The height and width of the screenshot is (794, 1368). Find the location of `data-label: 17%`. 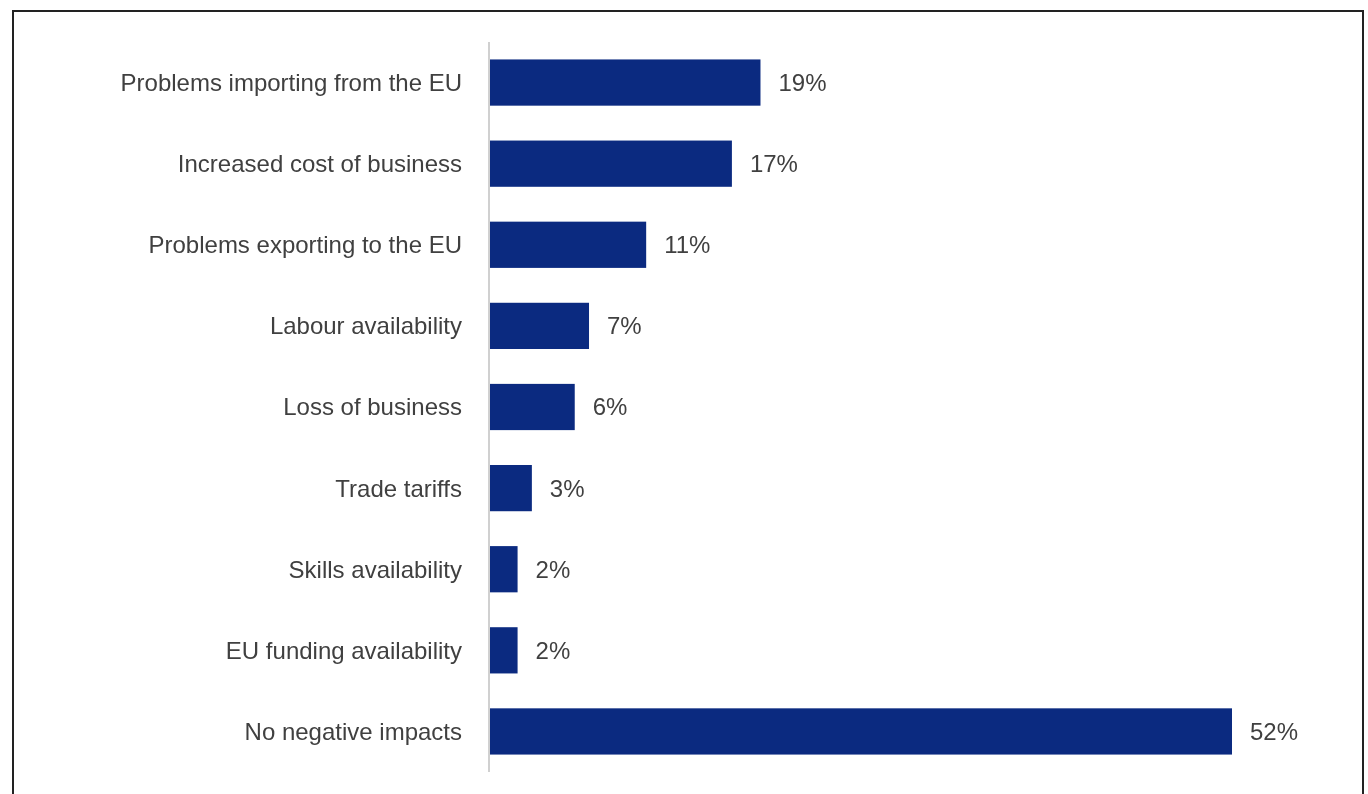

data-label: 17% is located at coordinates (773, 164).